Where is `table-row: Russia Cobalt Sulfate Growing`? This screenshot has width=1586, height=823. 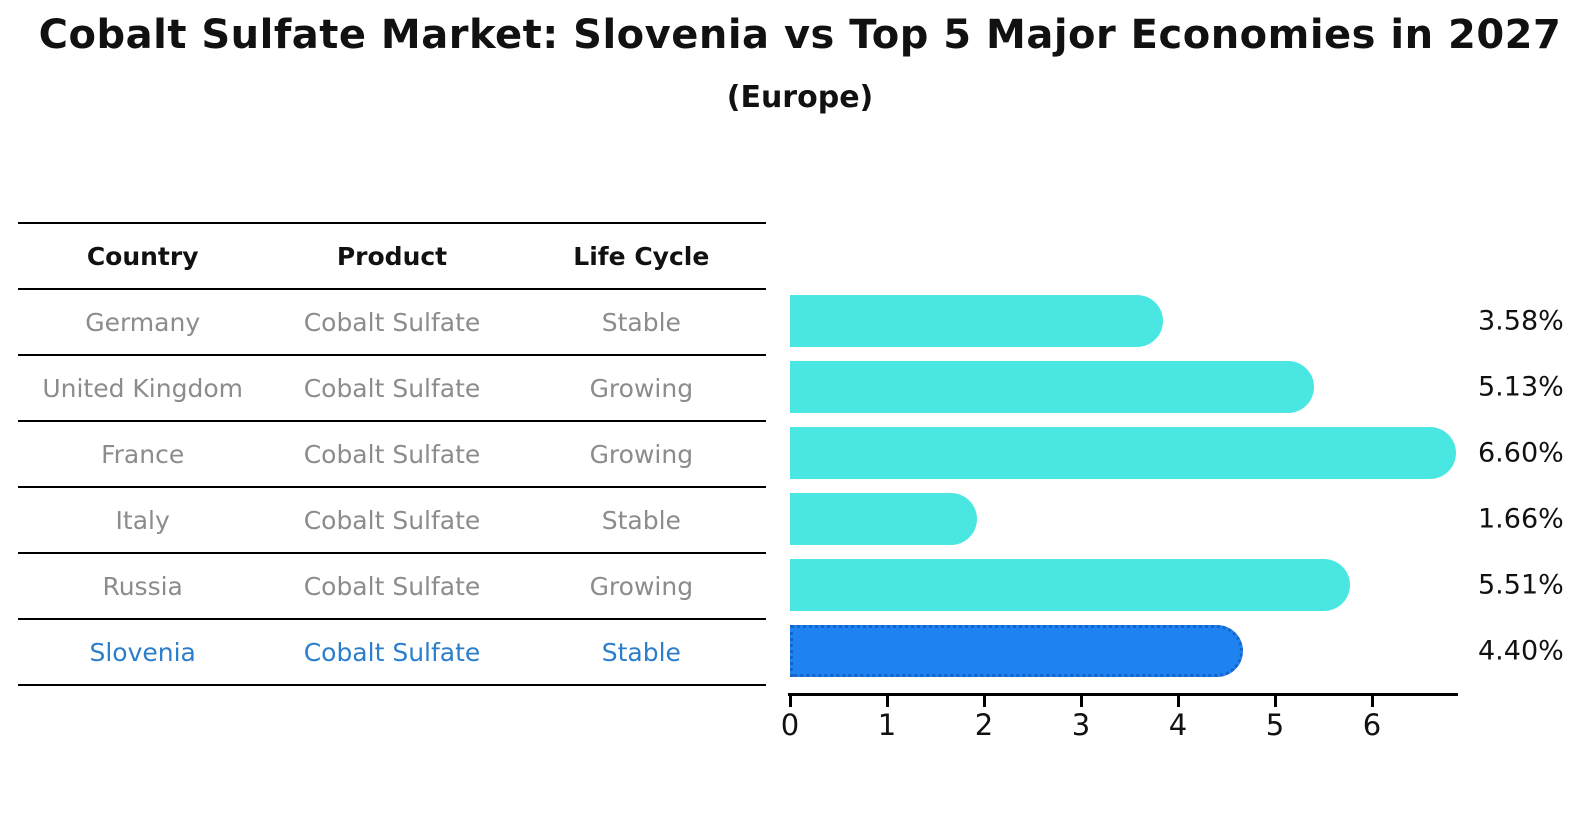 table-row: Russia Cobalt Sulfate Growing is located at coordinates (392, 585).